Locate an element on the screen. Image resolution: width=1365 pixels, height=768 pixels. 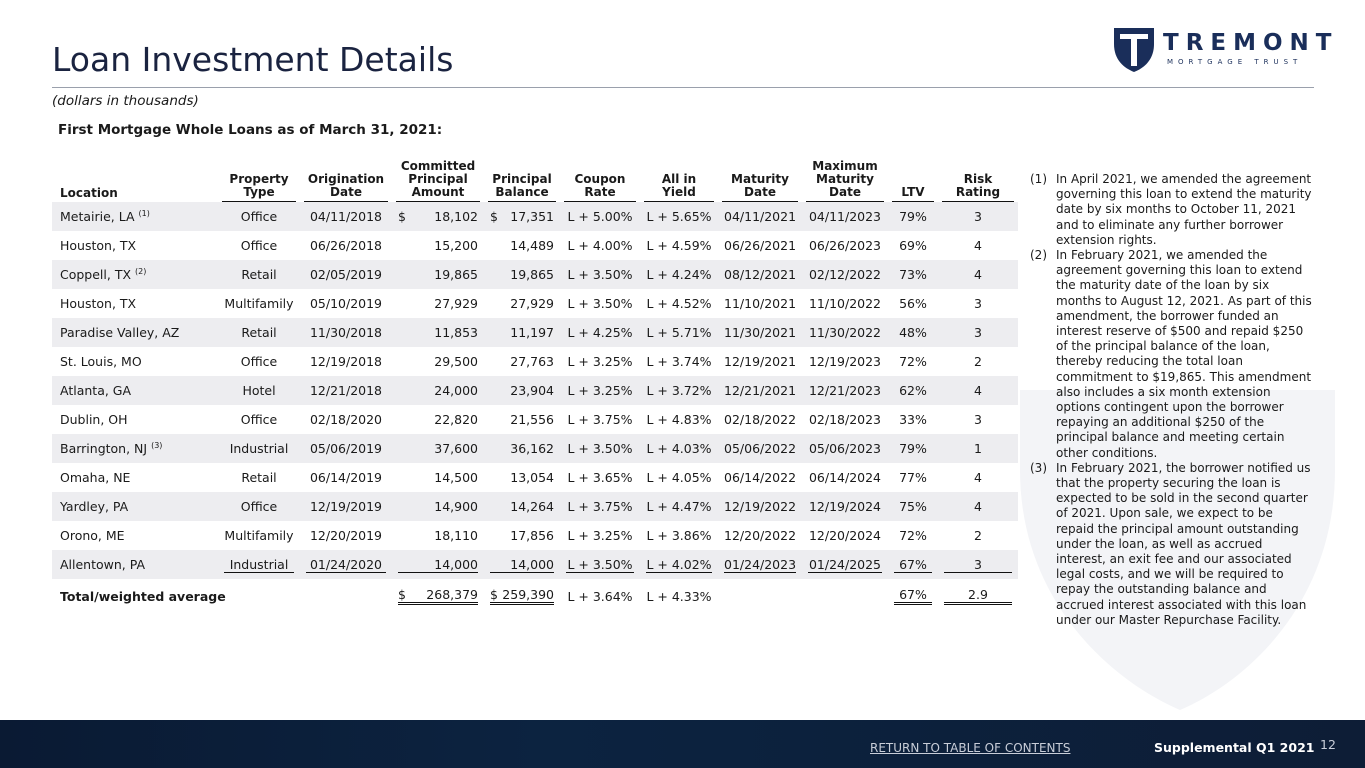
cell: 1 is located at coordinates (978, 448).